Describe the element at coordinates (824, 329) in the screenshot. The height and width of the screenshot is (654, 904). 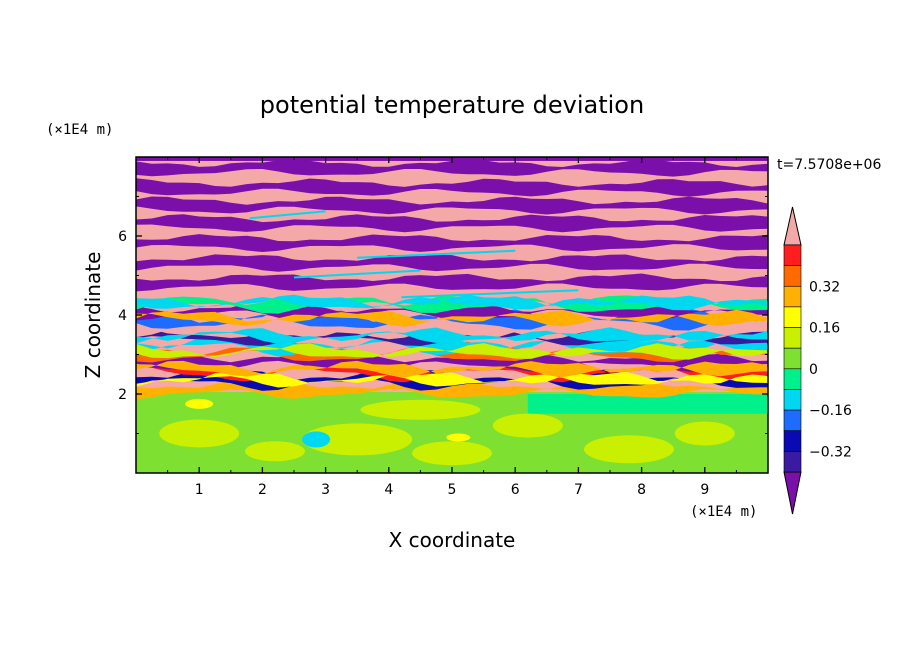
I see `colorbar-tick-label: 0.16` at that location.